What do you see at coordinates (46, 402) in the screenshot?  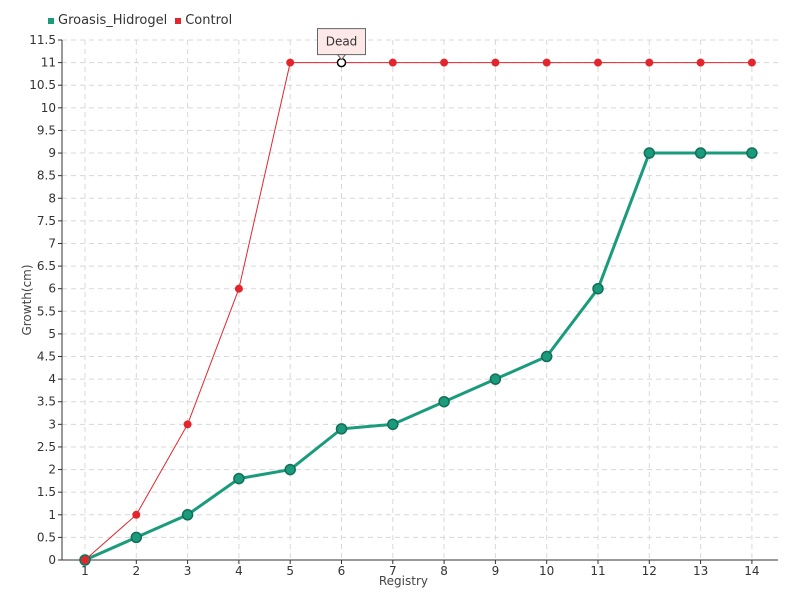 I see `y-tick-label: 3.5` at bounding box center [46, 402].